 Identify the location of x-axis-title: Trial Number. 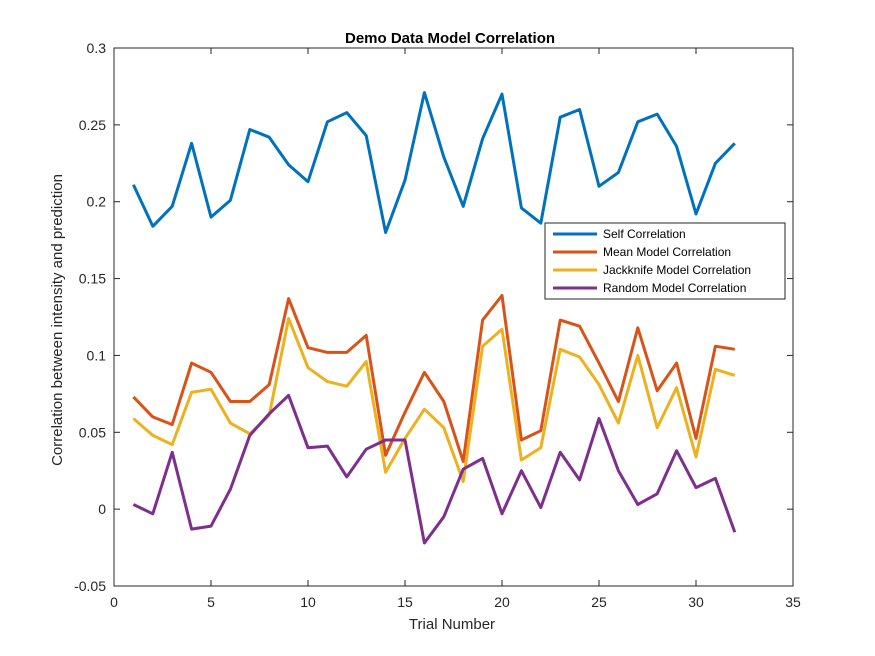
(452, 624).